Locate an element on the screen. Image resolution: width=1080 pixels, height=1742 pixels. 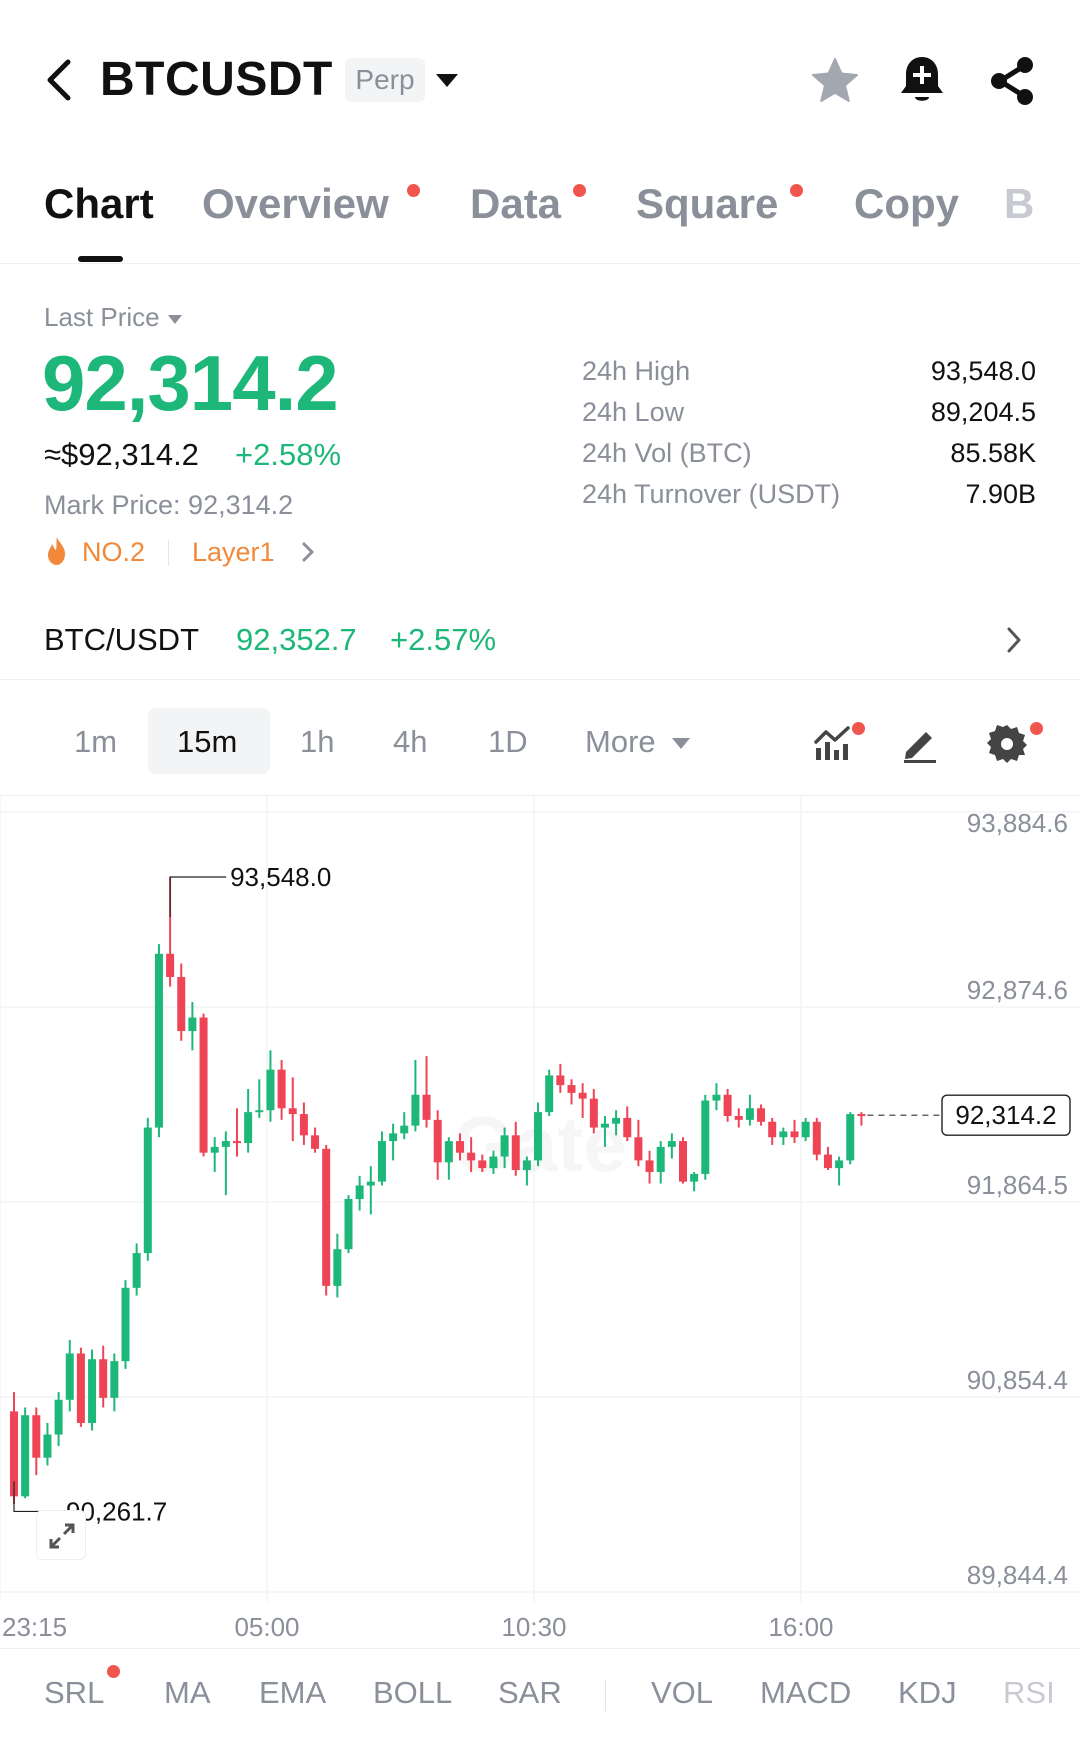
stat-24h-low-label: 24h Low is located at coordinates (633, 412).